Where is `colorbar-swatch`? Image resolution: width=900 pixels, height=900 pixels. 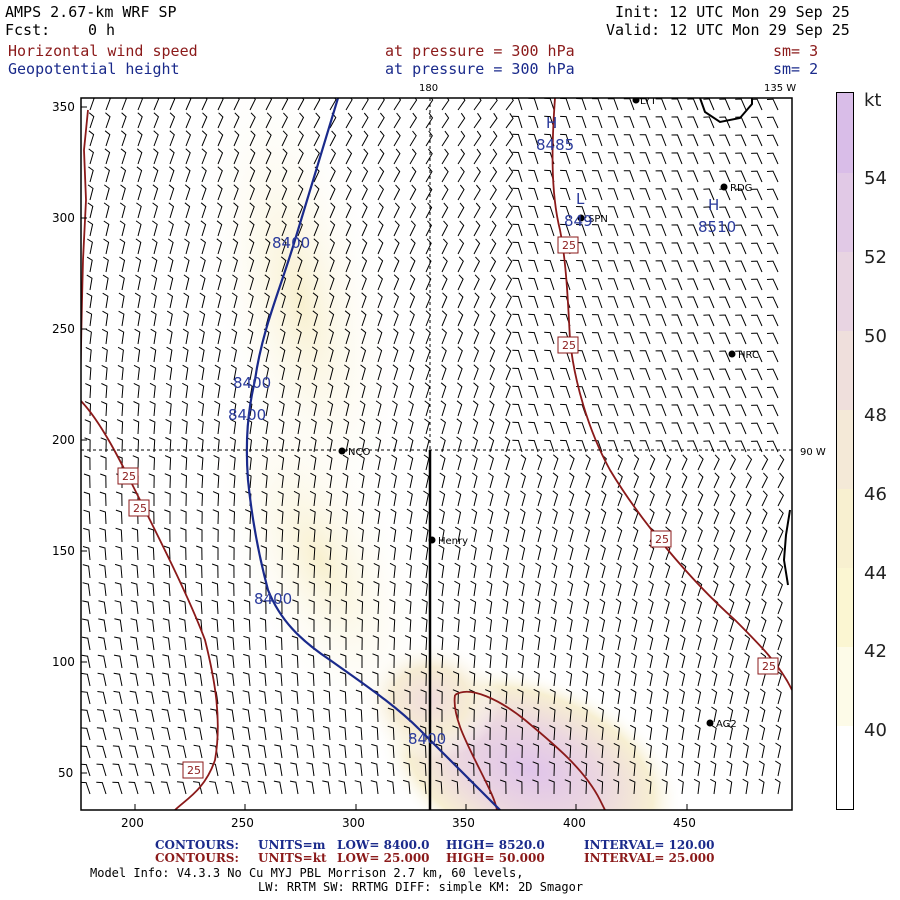 colorbar-swatch is located at coordinates (845, 370).